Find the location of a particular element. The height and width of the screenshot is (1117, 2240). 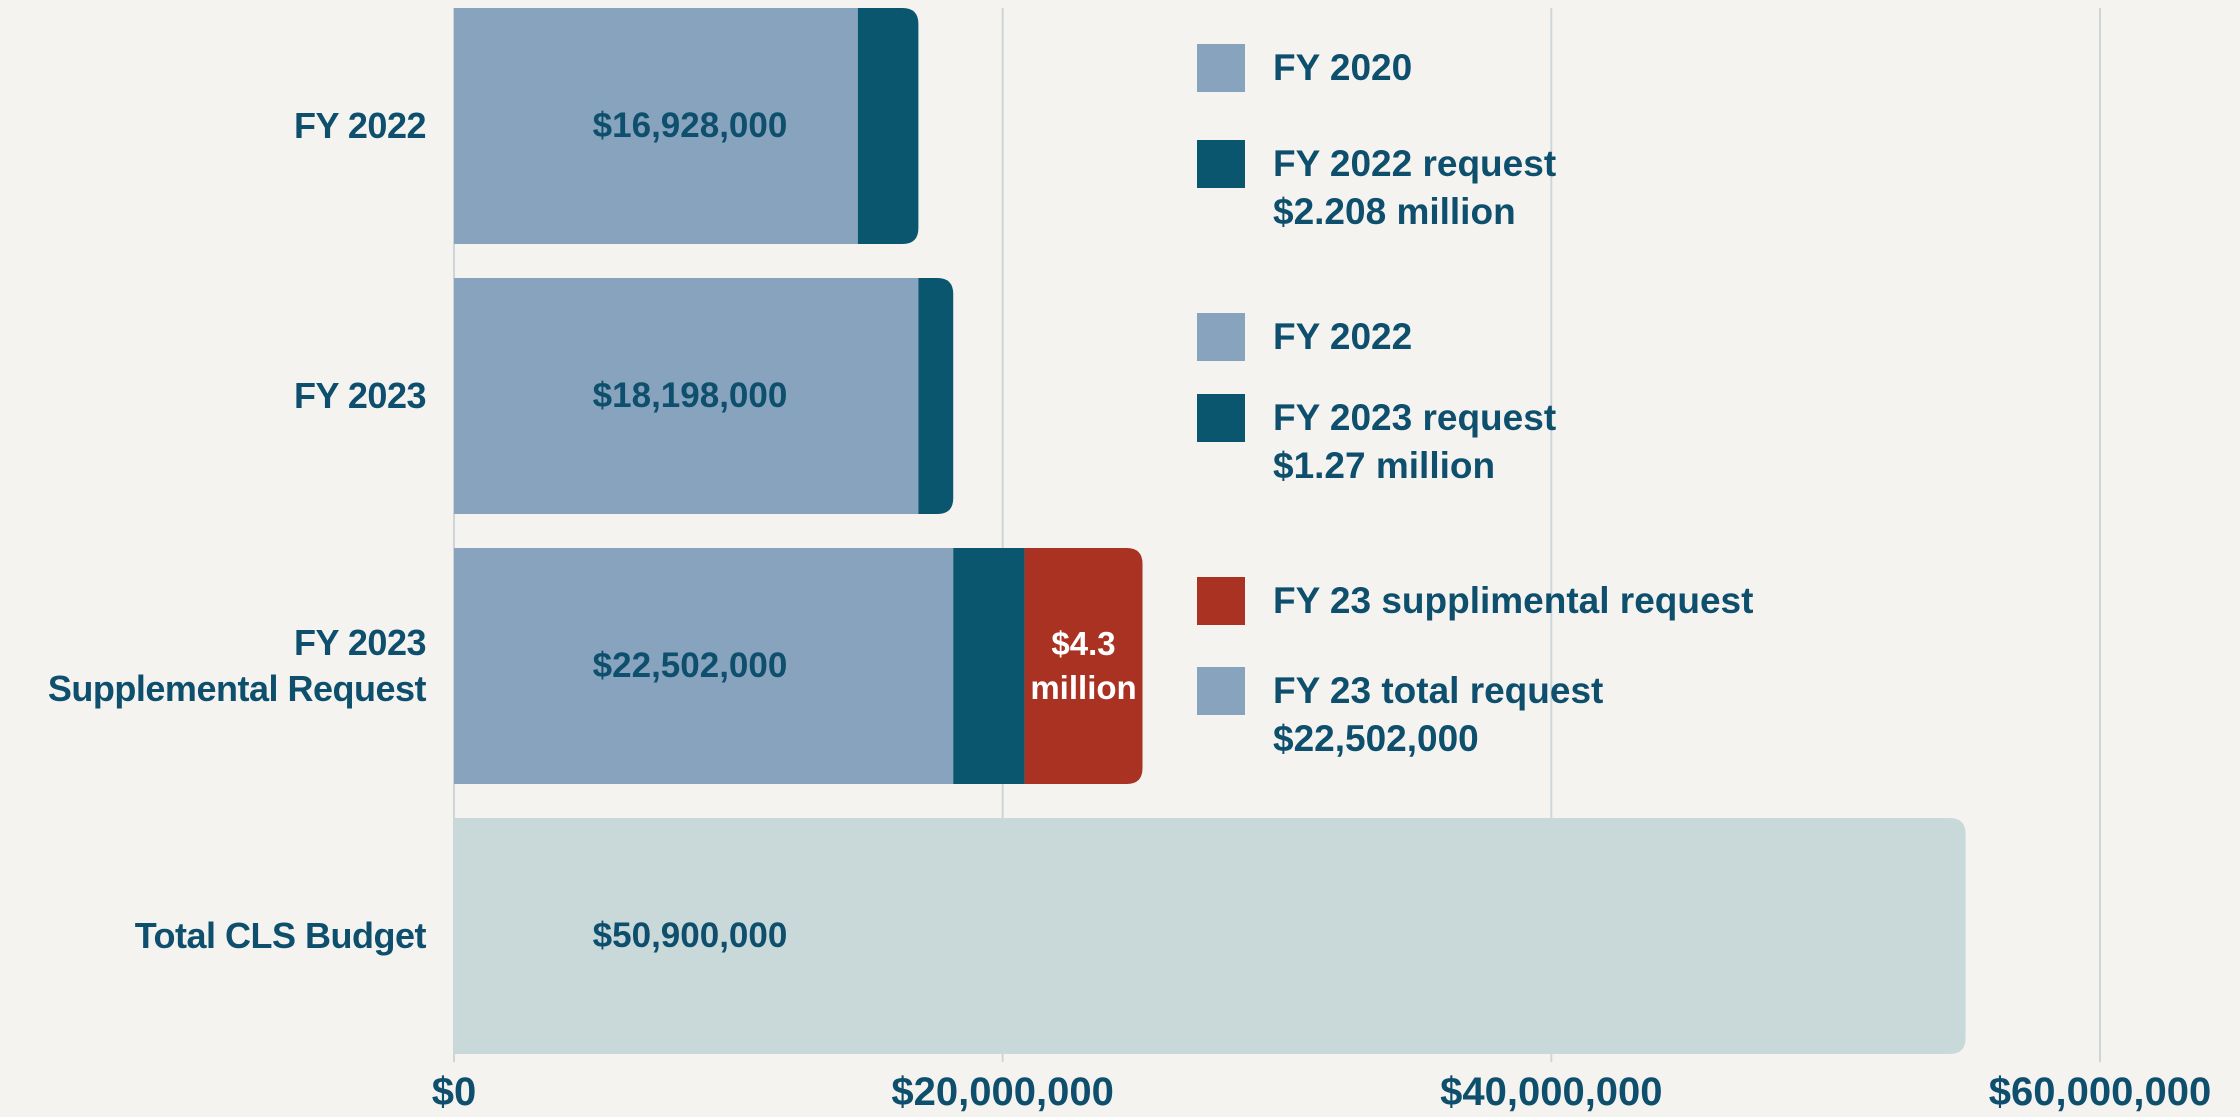

legend-label: FY 2023 request $1.27 million is located at coordinates (1415, 441).